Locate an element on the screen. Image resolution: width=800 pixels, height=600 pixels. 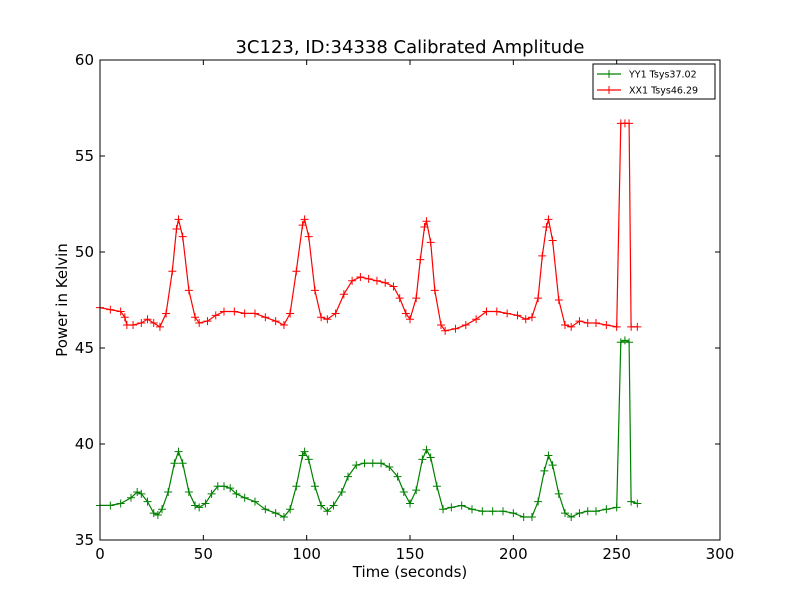
y-tick-label: 50 is located at coordinates (84, 252).